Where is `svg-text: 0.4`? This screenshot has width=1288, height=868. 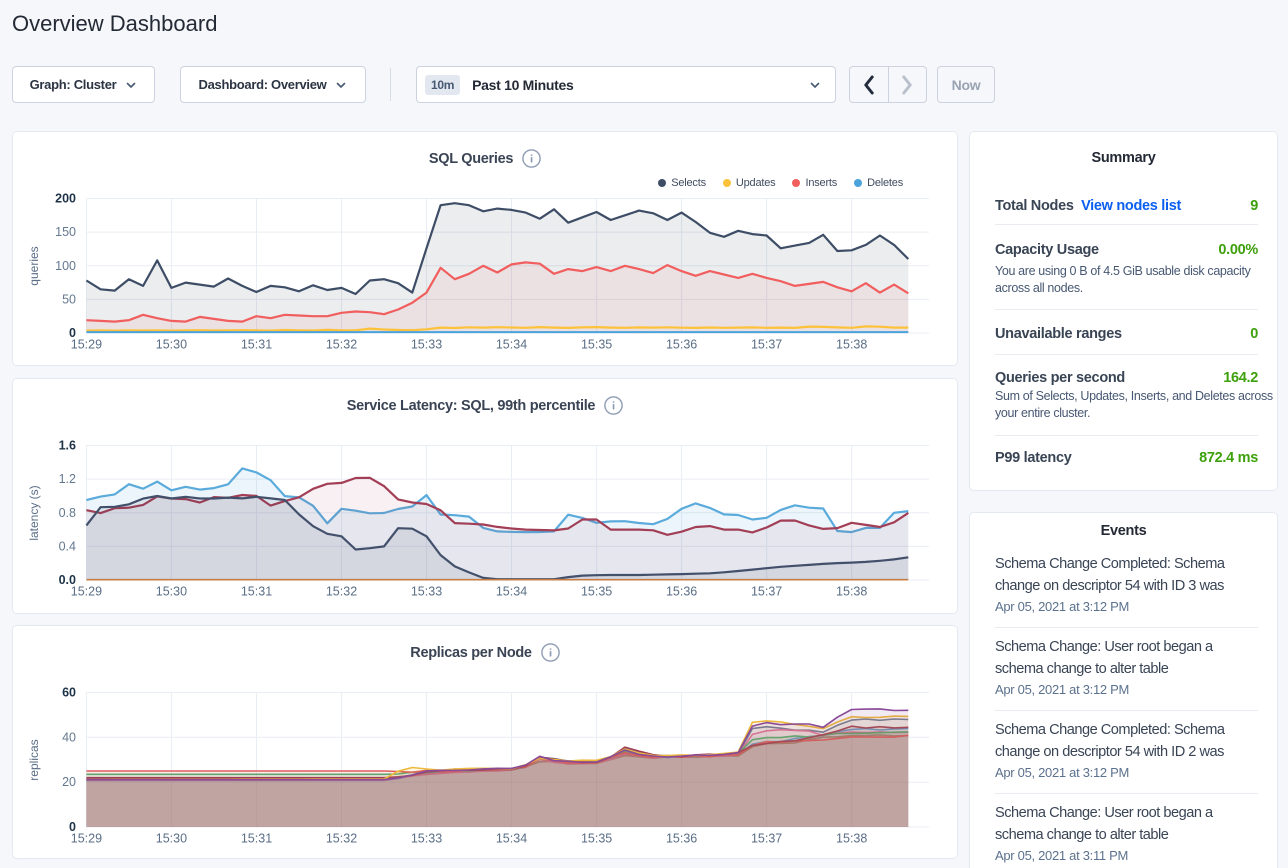 svg-text: 0.4 is located at coordinates (67, 546).